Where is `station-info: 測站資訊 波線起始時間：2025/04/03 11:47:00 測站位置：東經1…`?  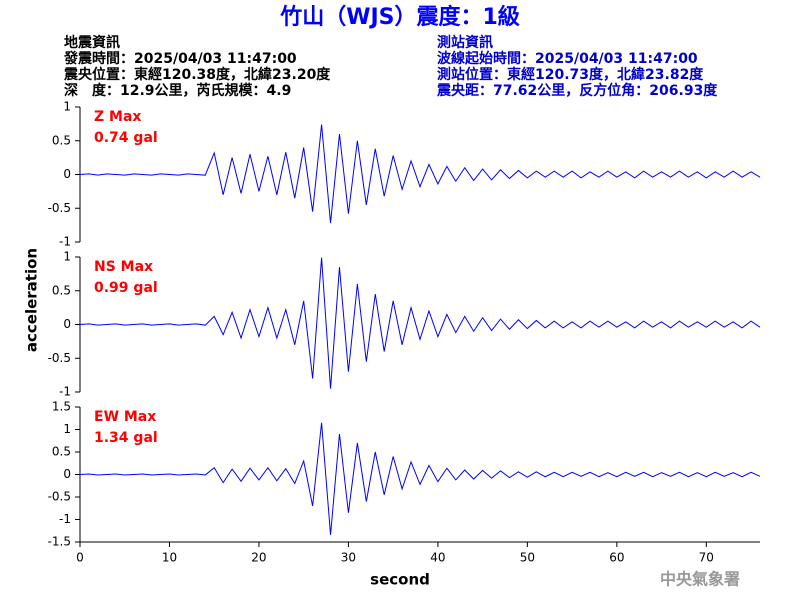 station-info: 測站資訊 波線起始時間：2025/04/03 11:47:00 測站位置：東經1… is located at coordinates (577, 66).